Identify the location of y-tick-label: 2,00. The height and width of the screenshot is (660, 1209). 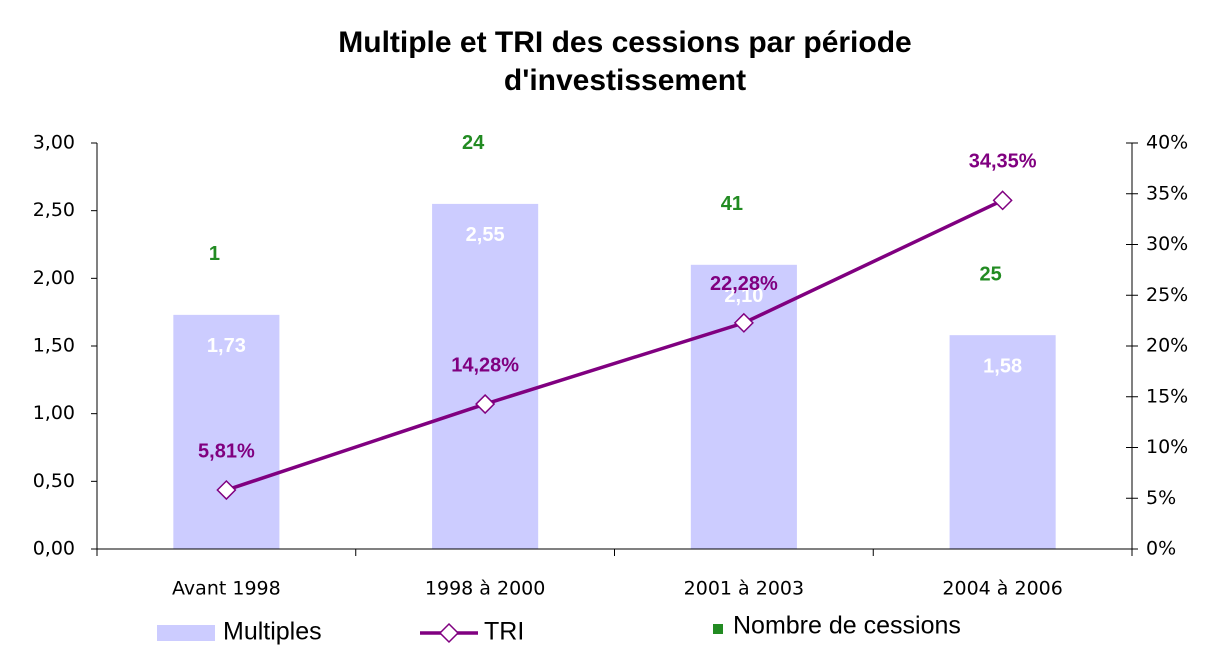
(54, 278).